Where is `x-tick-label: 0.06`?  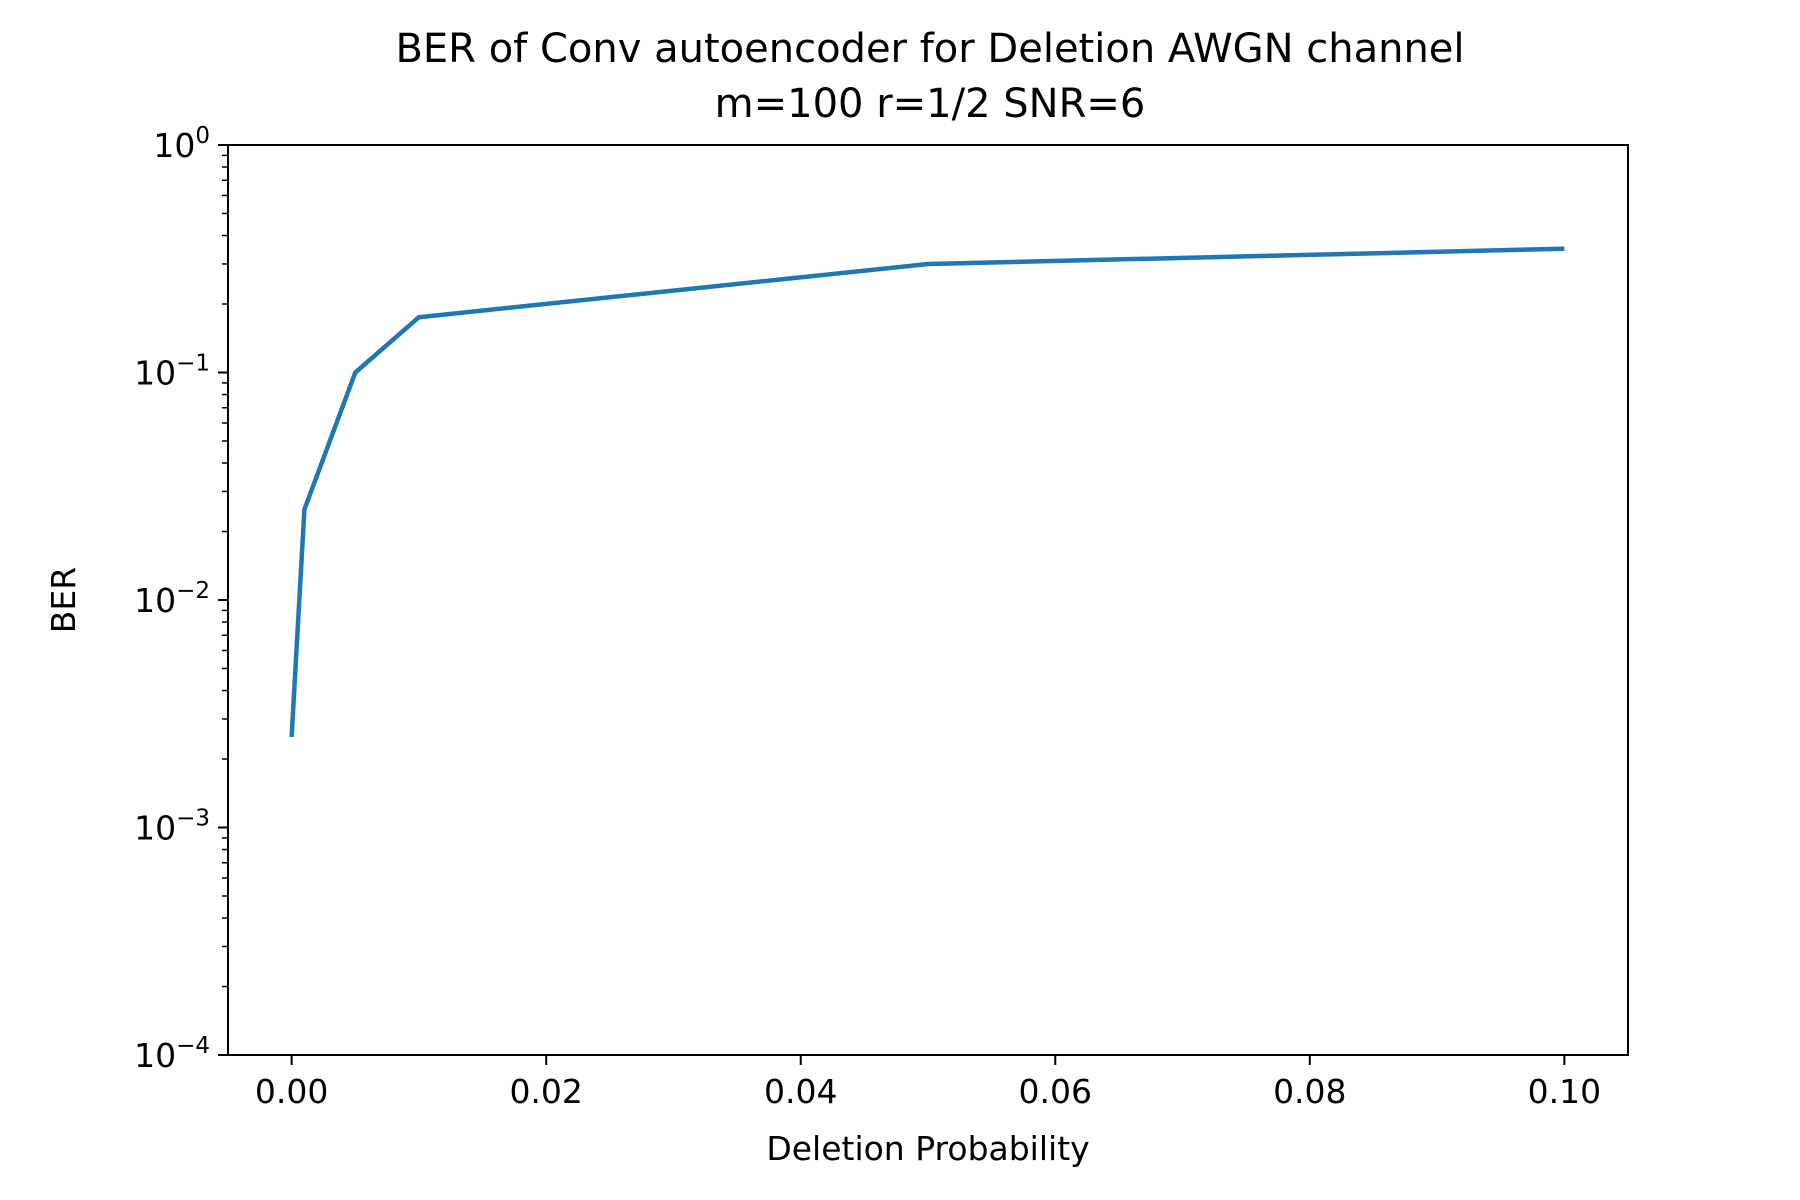 x-tick-label: 0.06 is located at coordinates (1055, 1091).